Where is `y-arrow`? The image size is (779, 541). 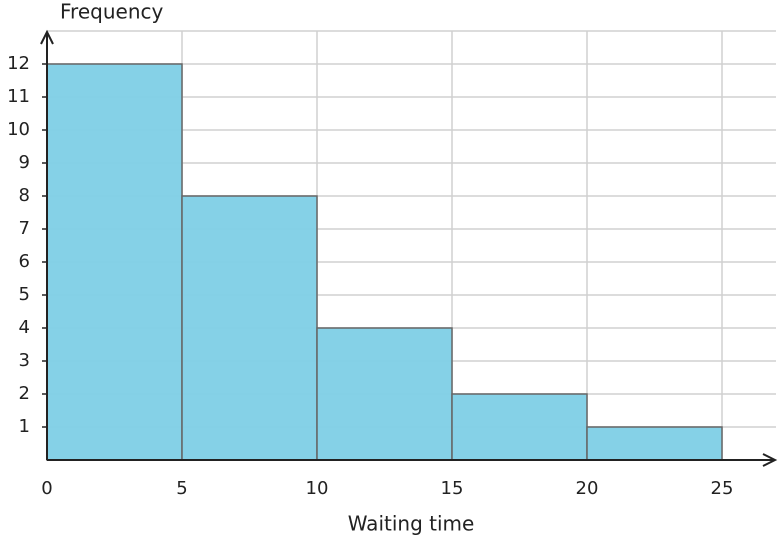 y-arrow is located at coordinates (47, 37).